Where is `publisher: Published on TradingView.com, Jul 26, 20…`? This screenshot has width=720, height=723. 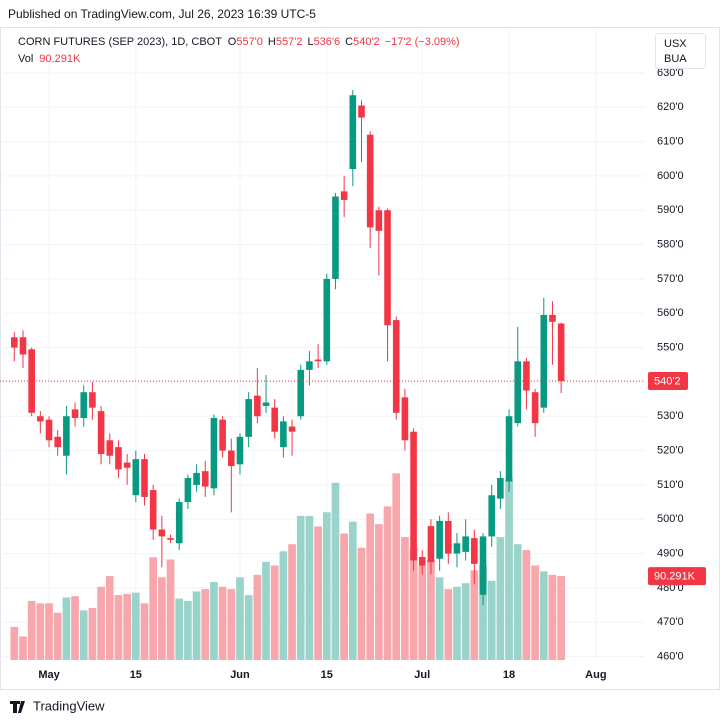
publisher: Published on TradingView.com, Jul 26, 20… is located at coordinates (162, 14).